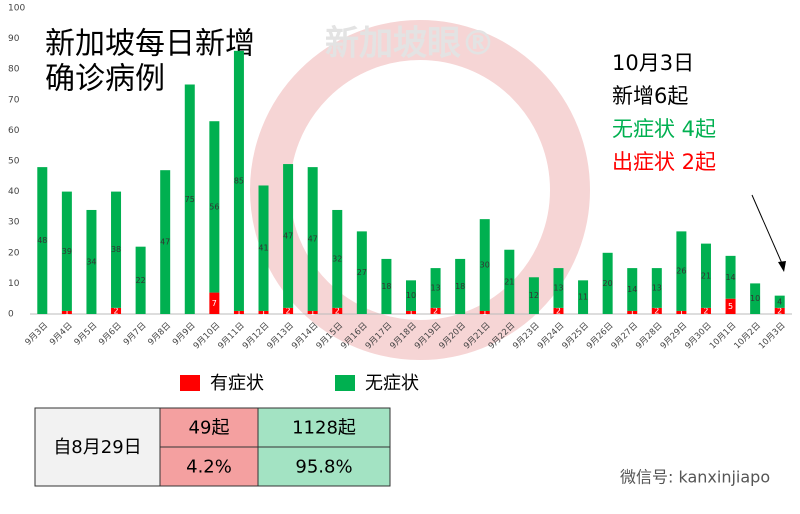 The image size is (800, 514). I want to click on data-label: 27, so click(362, 272).